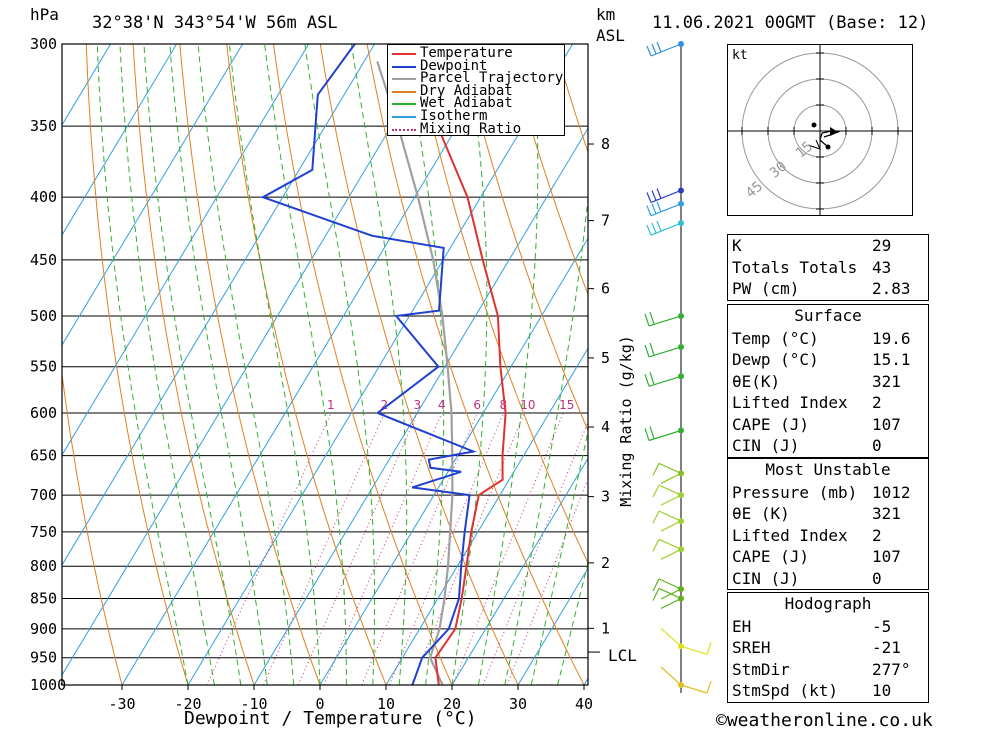 The image size is (1000, 733). Describe the element at coordinates (319, 704) in the screenshot. I see `temperature-tick-label: 0` at that location.